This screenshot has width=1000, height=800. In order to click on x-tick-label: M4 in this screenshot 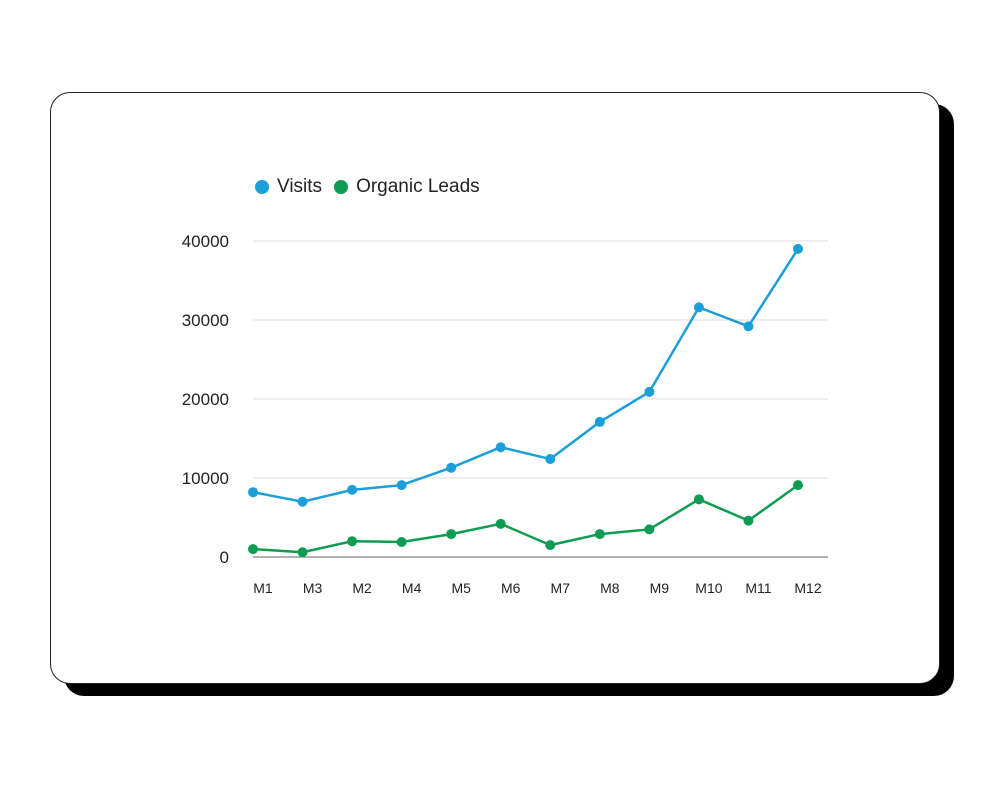, I will do `click(412, 588)`.